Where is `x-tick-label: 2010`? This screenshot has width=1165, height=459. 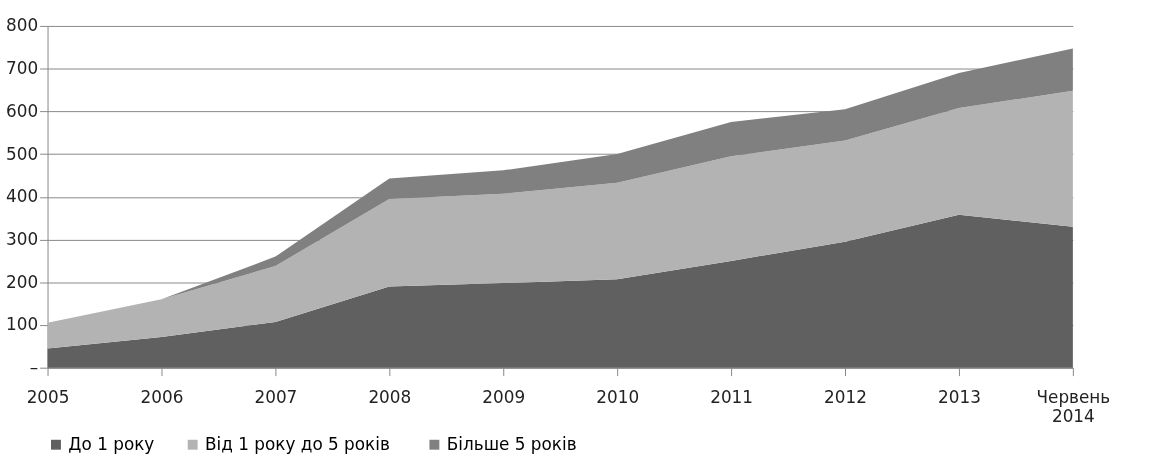 x-tick-label: 2010 is located at coordinates (618, 396).